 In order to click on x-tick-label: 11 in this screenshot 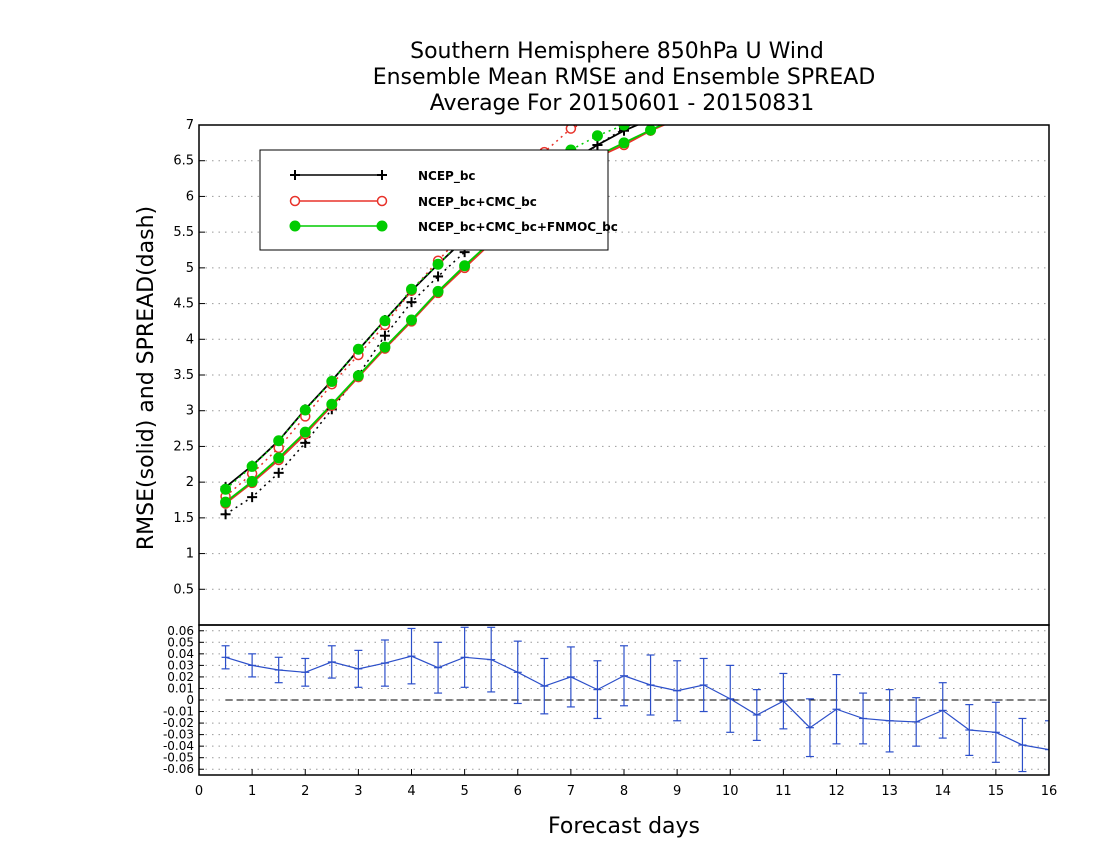, I will do `click(783, 791)`.